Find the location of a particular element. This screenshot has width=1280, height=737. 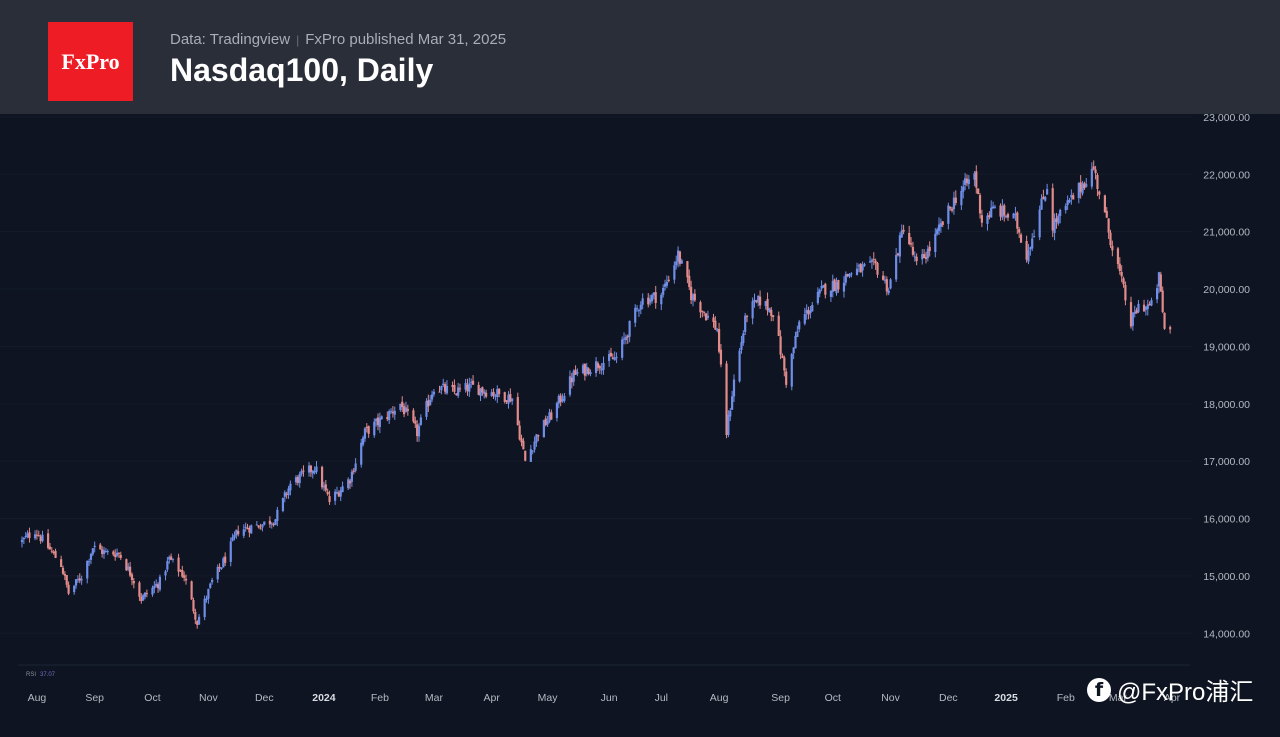

x-tick-label: Mar is located at coordinates (434, 698).